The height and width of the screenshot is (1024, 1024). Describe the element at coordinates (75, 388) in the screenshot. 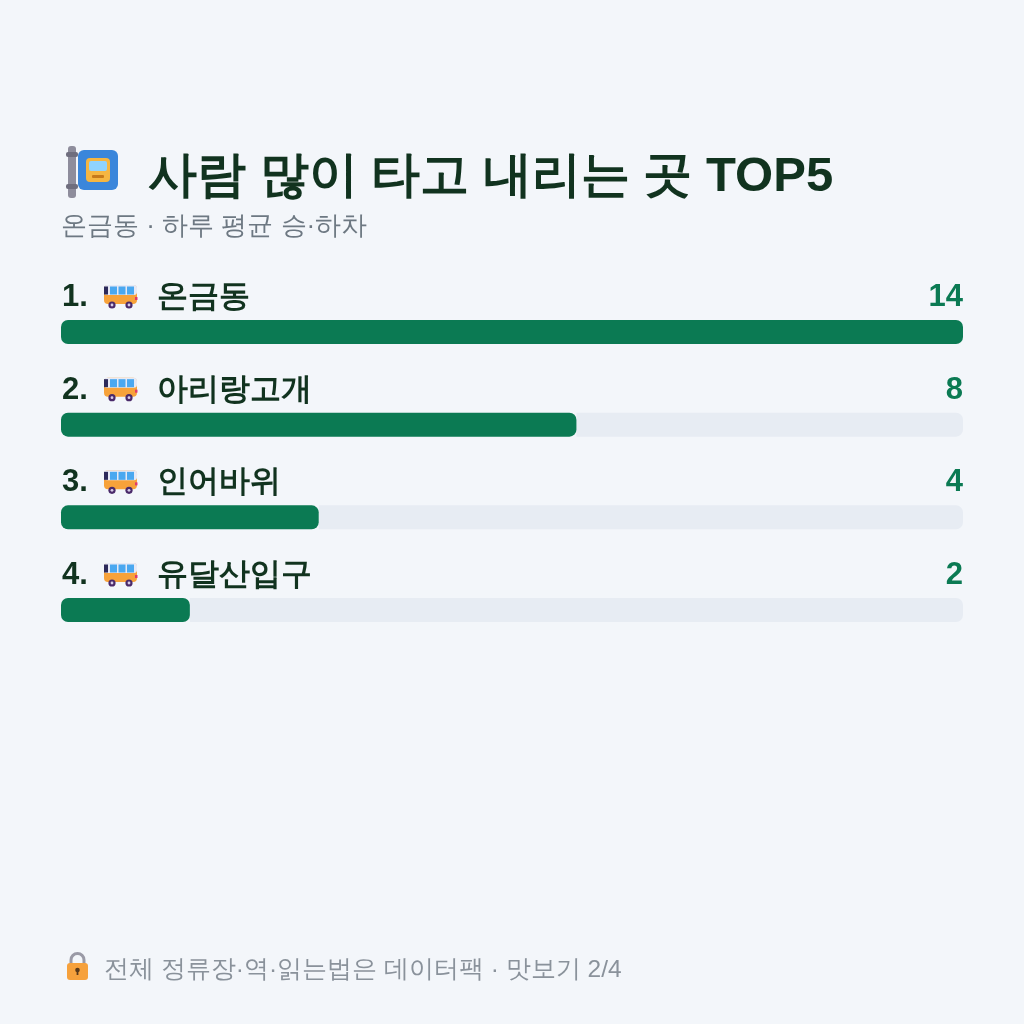

I see `category-label: 2.` at that location.